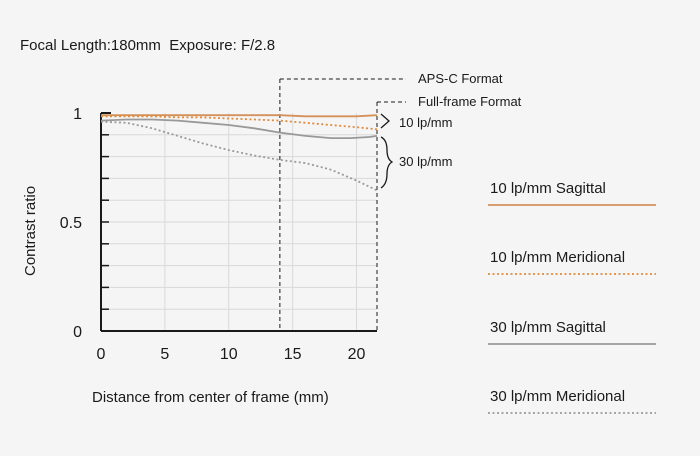 The width and height of the screenshot is (700, 456). I want to click on apsc-format-label: APS-C Format, so click(460, 78).